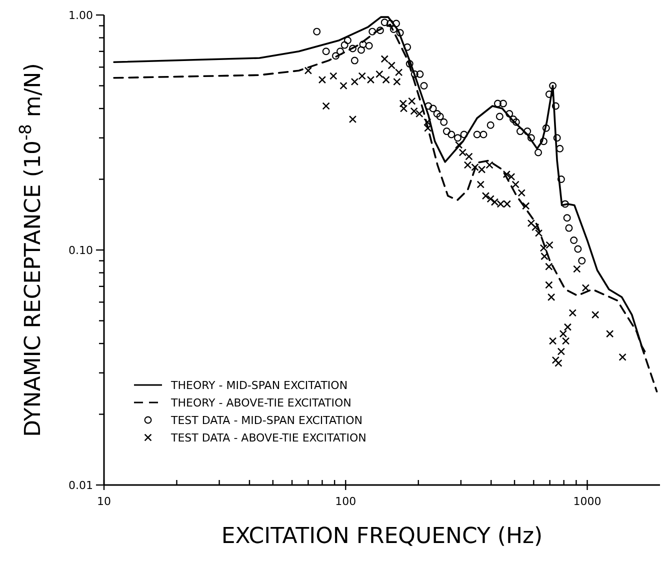 This screenshot has width=662, height=569. Describe the element at coordinates (261, 403) in the screenshot. I see `legend-label: THEORY - ABOVE-TIE EXCITATION` at that location.